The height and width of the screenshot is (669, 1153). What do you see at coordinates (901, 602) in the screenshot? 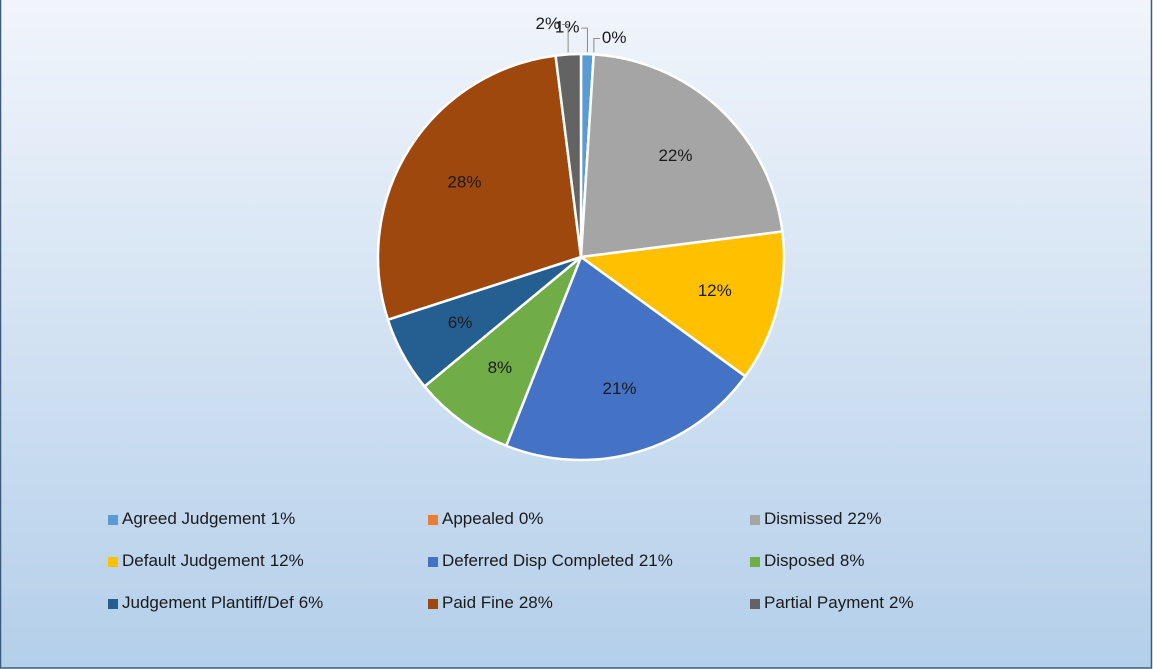
I see `legend-value: 2%` at bounding box center [901, 602].